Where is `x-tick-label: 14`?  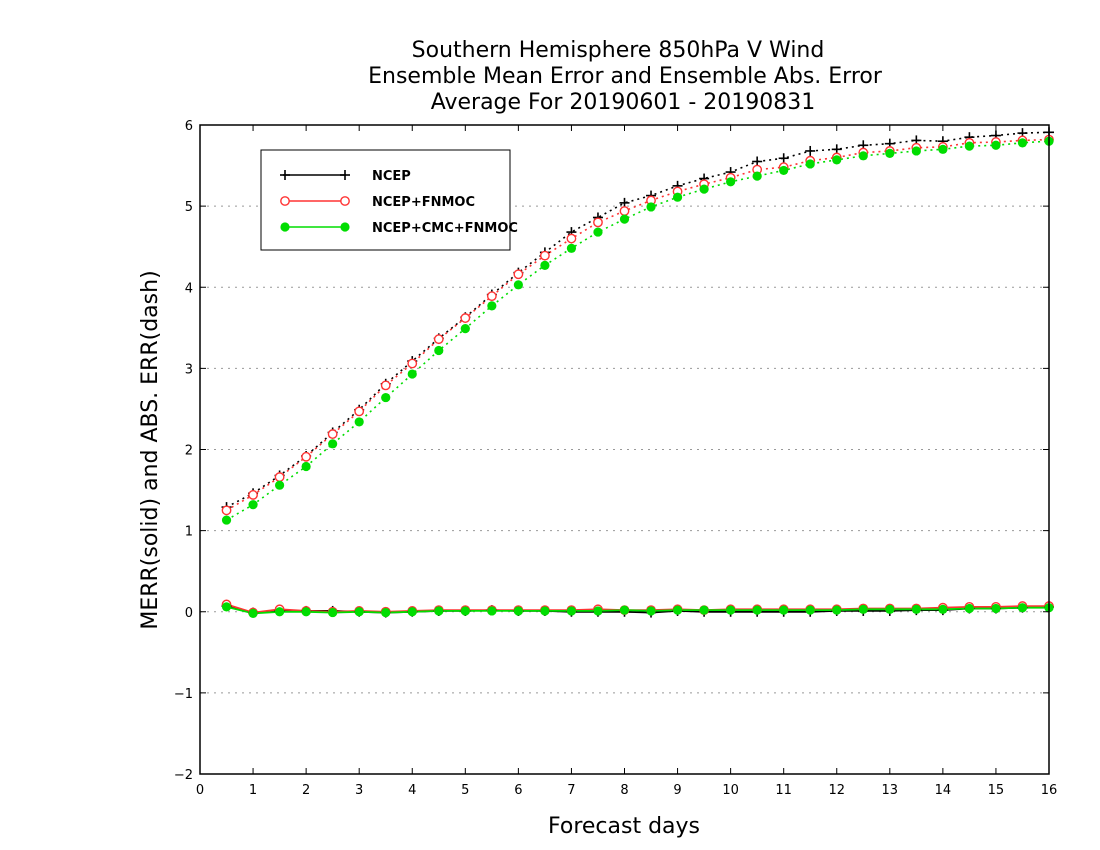
x-tick-label: 14 is located at coordinates (943, 790).